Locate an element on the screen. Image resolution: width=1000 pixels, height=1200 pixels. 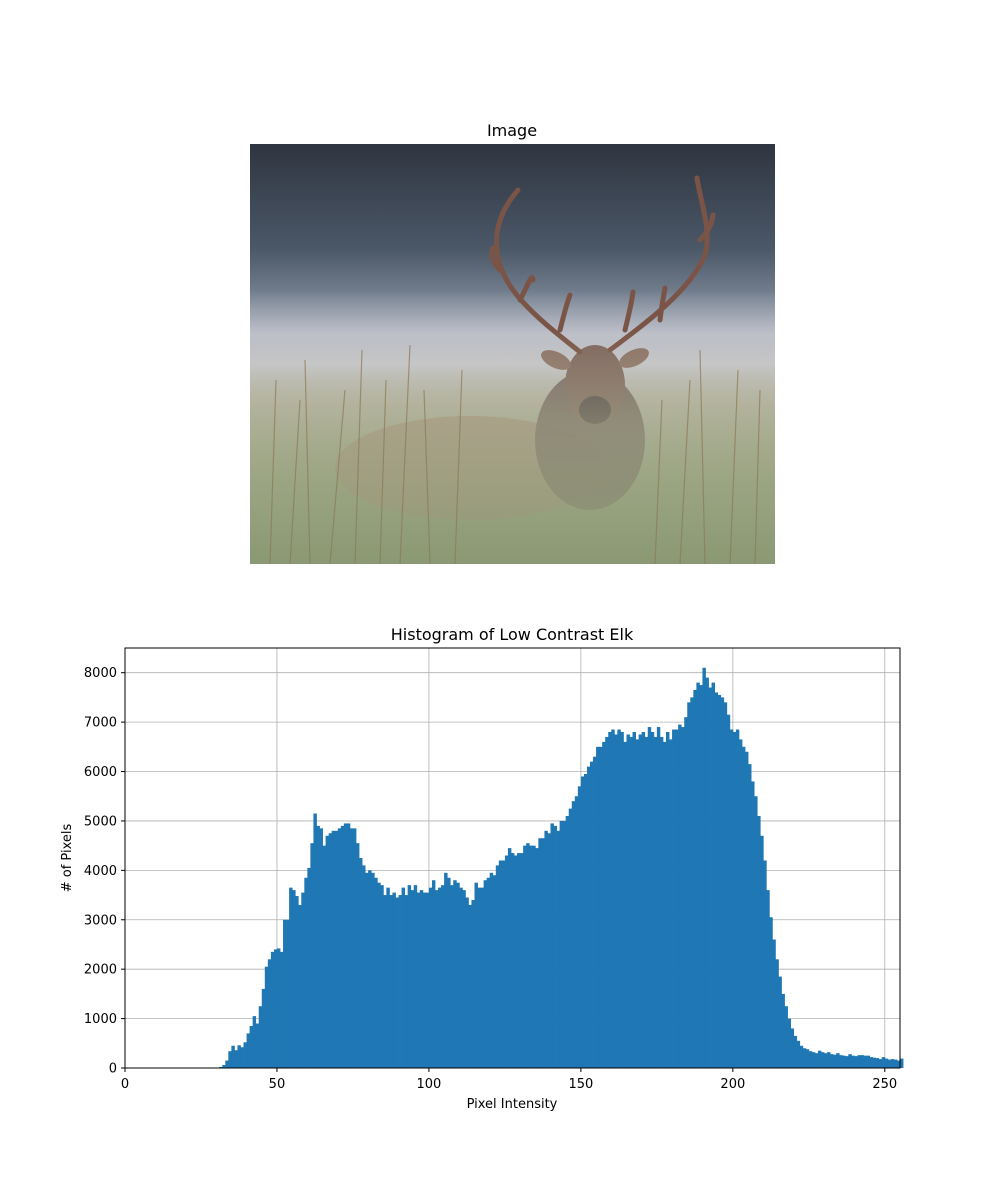
x-tick-label: 0 is located at coordinates (125, 1084).